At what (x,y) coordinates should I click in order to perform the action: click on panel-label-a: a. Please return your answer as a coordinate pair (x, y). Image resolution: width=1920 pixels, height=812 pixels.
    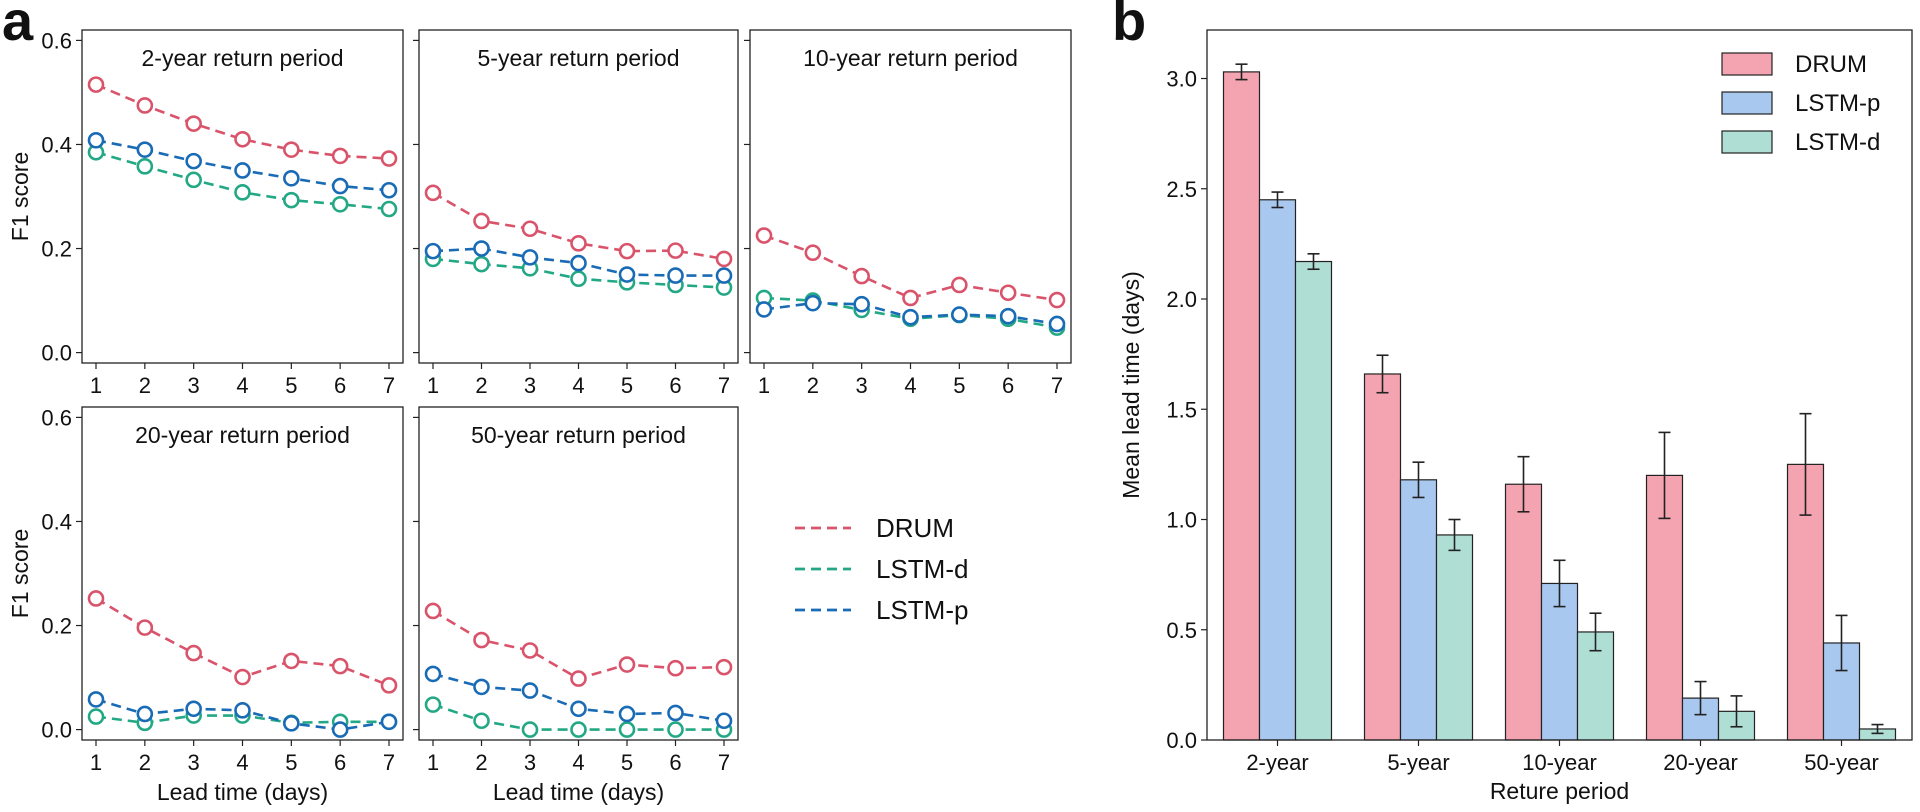
    Looking at the image, I should click on (18, 26).